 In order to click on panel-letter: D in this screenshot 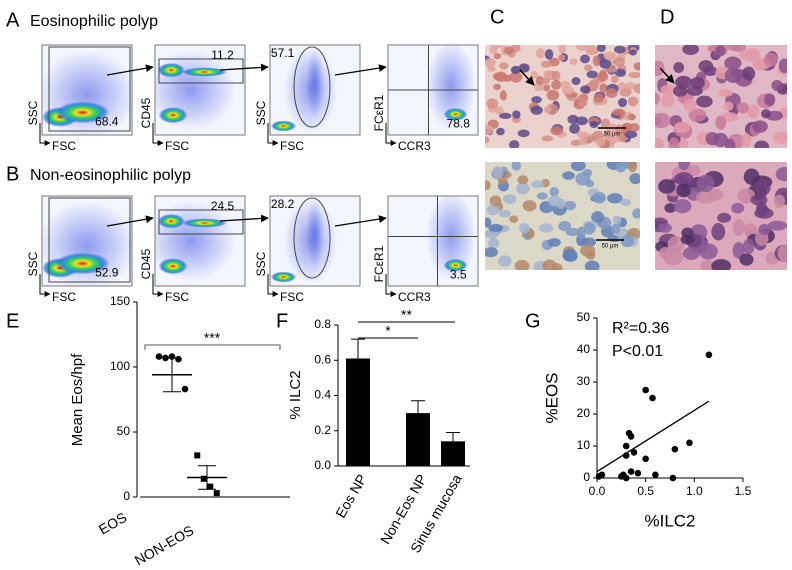, I will do `click(667, 17)`.